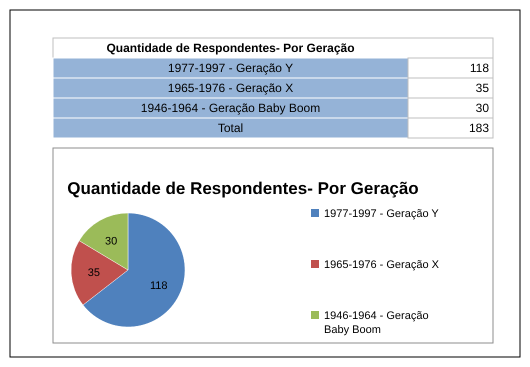  Describe the element at coordinates (231, 88) in the screenshot. I see `category-label: 1965-1976 - Geração X` at that location.